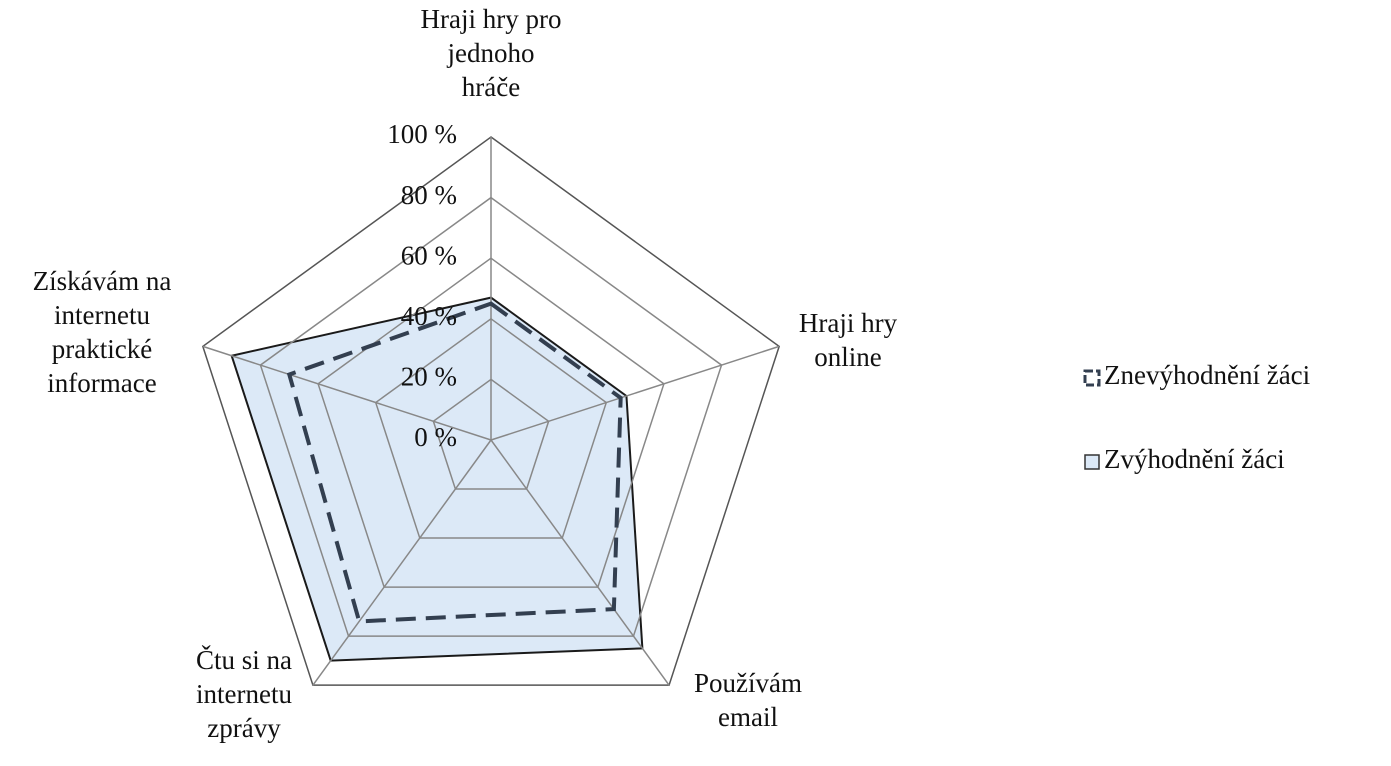 The height and width of the screenshot is (766, 1391). Describe the element at coordinates (848, 357) in the screenshot. I see `category-label-line: online` at that location.